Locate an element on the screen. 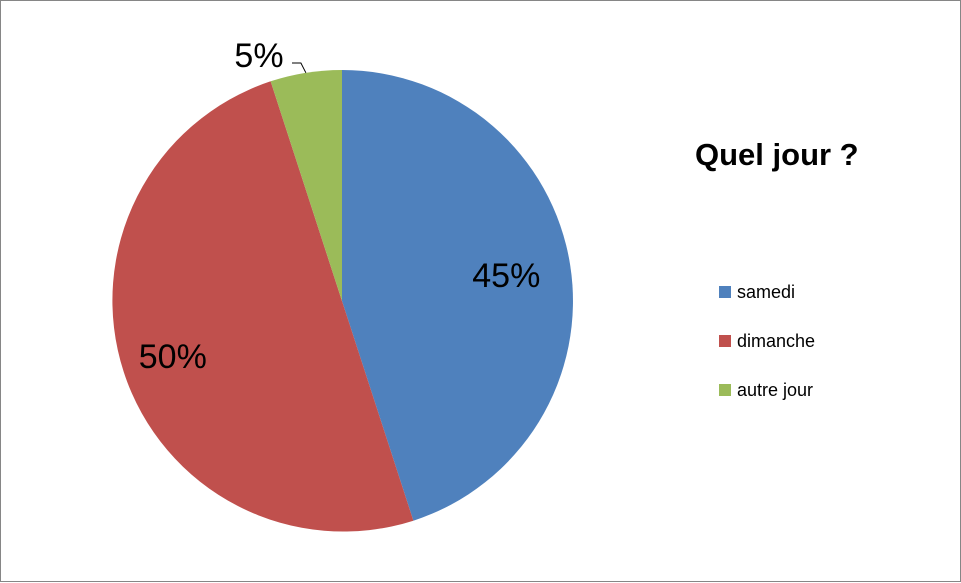 The height and width of the screenshot is (583, 961). chart-title: Quel jour ? is located at coordinates (777, 154).